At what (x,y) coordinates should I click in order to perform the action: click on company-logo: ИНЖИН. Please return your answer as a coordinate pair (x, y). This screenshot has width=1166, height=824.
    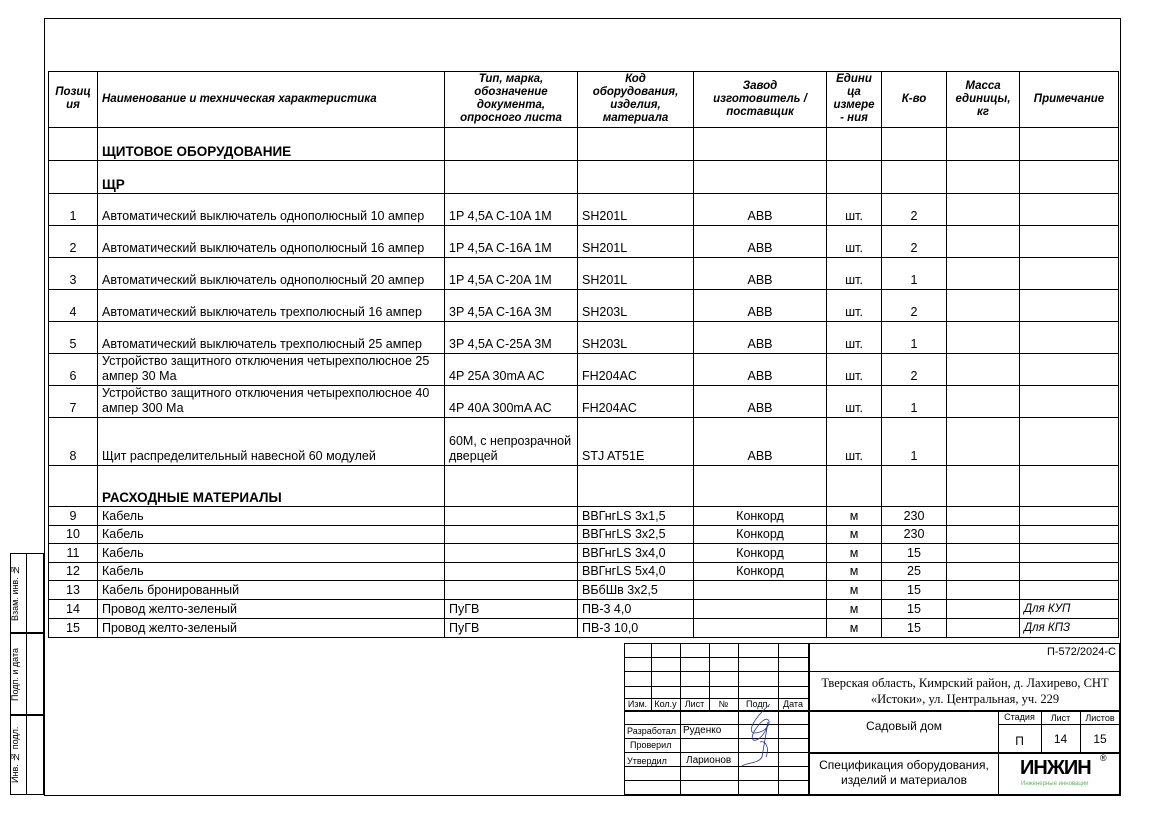
    Looking at the image, I should click on (1056, 768).